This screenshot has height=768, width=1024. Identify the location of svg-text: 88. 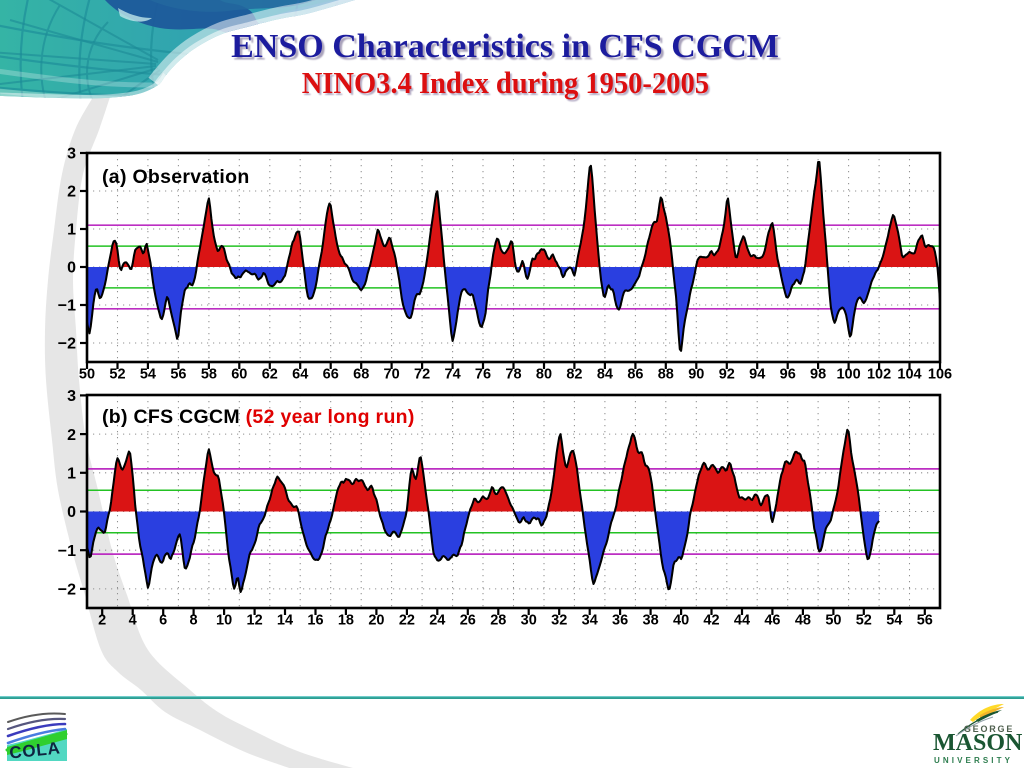
(666, 375).